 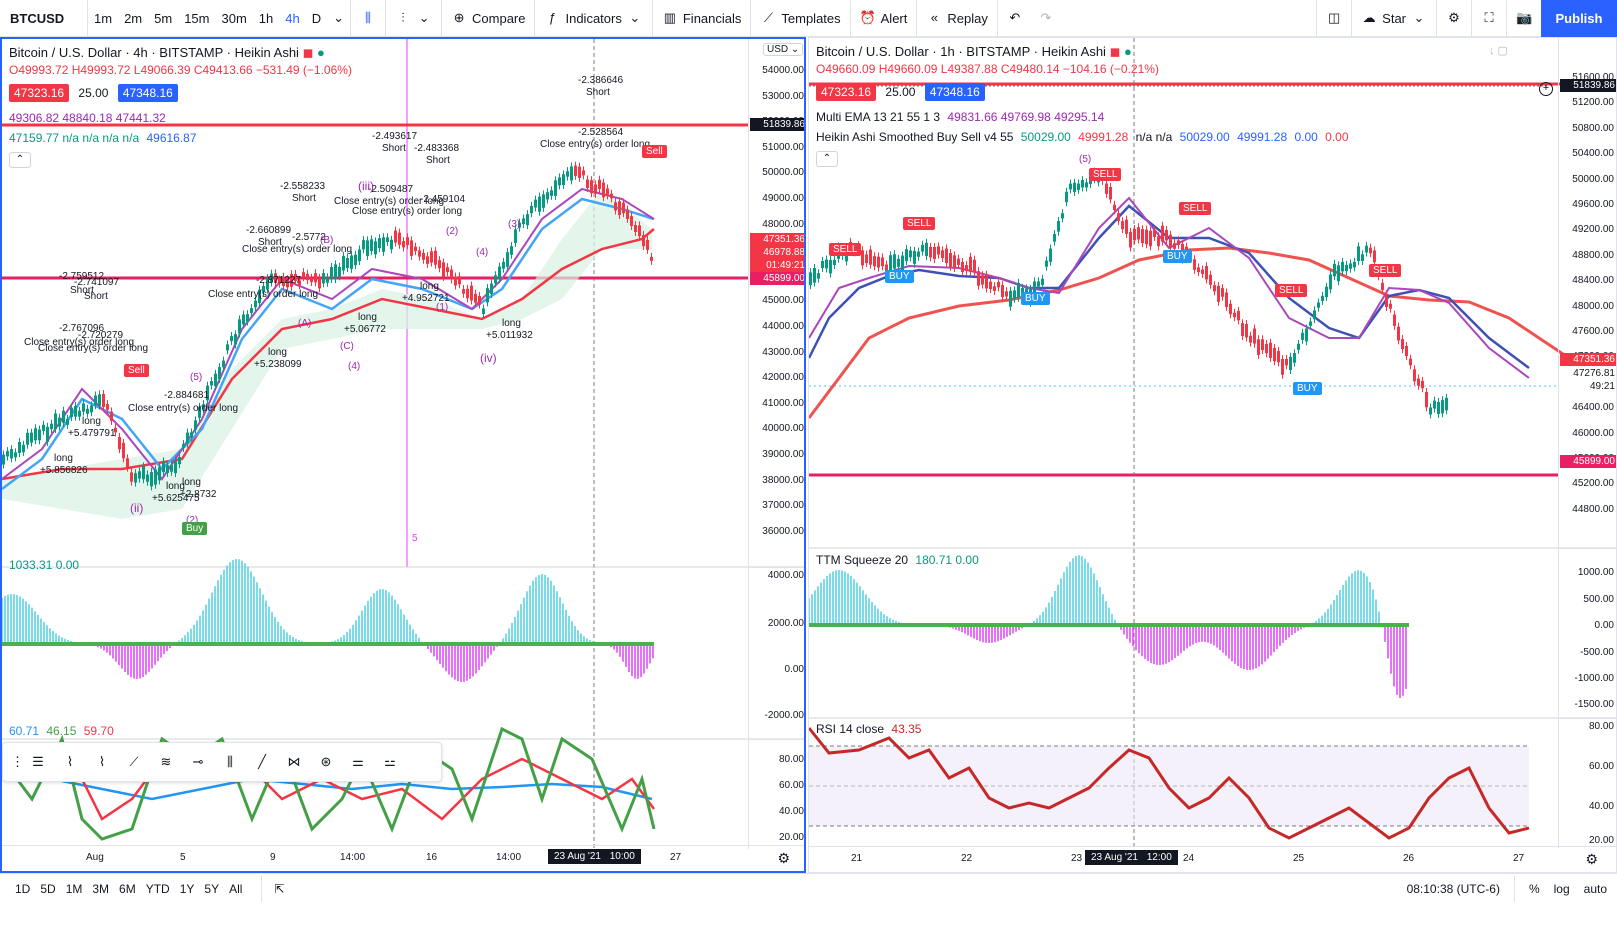 What do you see at coordinates (1212, 859) in the screenshot?
I see `right-time-axis: 21 22 23 23 Aug '21 12:00 24 25 26 27 ⚙` at bounding box center [1212, 859].